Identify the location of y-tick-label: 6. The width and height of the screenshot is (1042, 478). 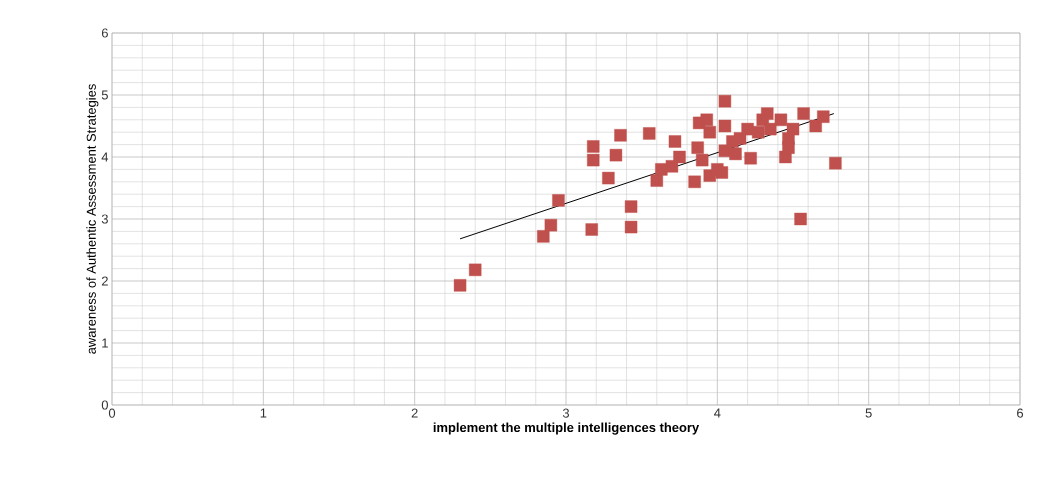
(104, 33).